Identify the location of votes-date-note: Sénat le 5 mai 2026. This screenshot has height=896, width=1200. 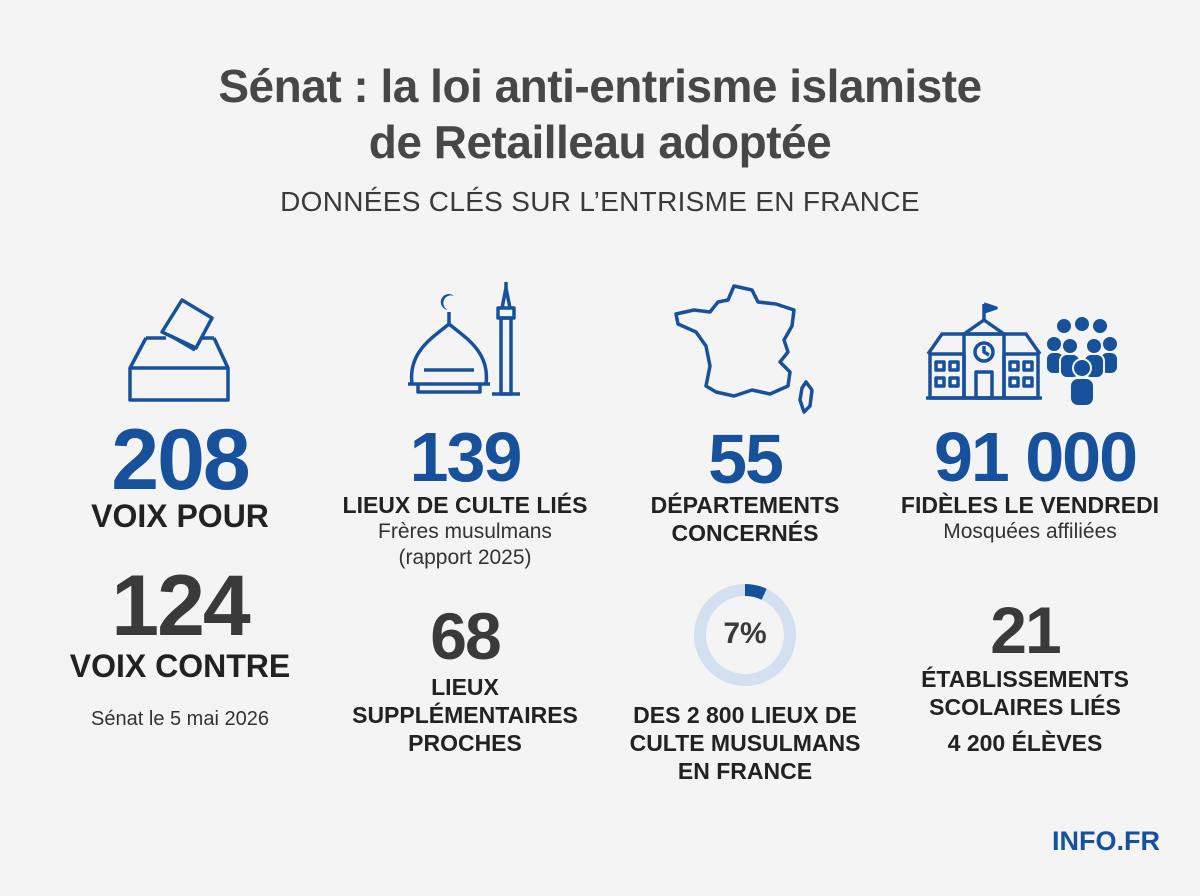
(180, 719).